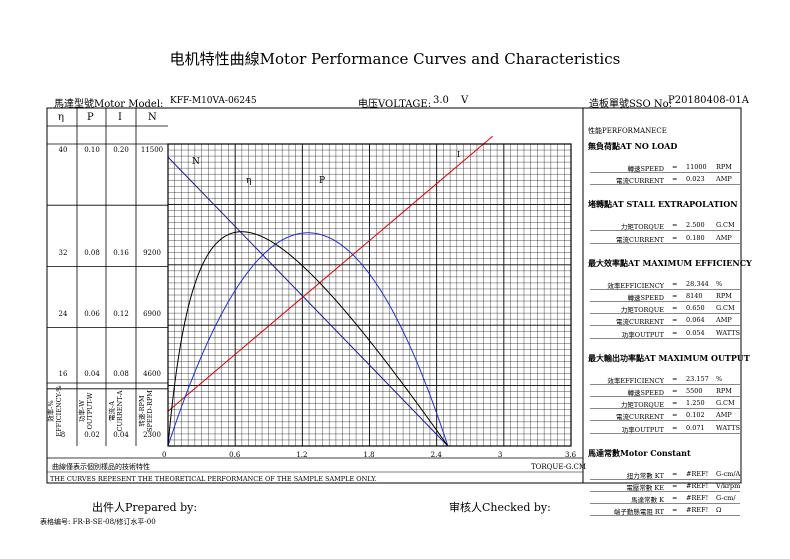 The height and width of the screenshot is (559, 790). What do you see at coordinates (697, 283) in the screenshot?
I see `panel-row-value: 28.344` at bounding box center [697, 283].